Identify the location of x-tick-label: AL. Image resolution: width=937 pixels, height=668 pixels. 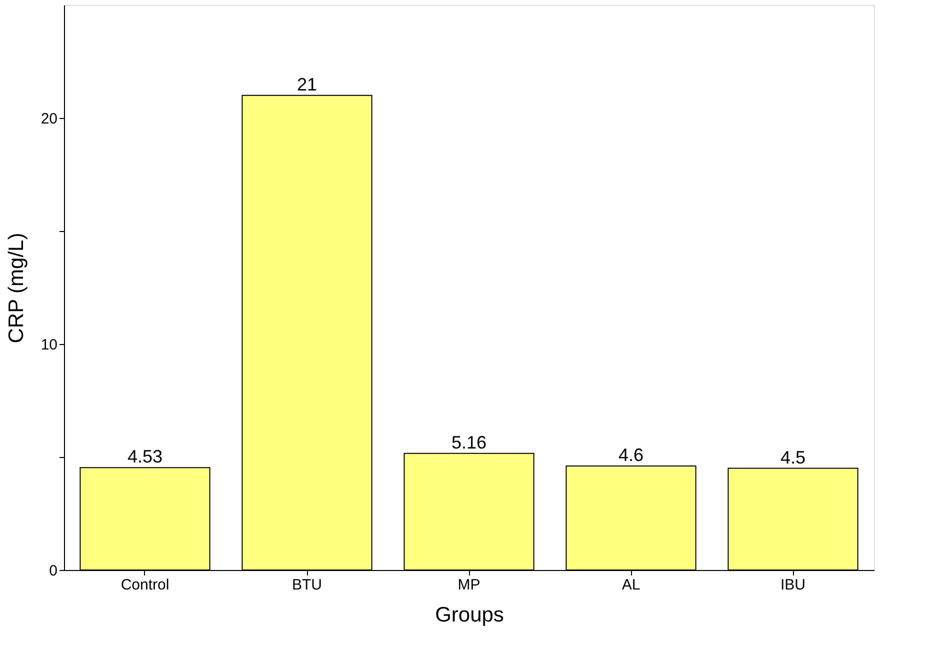
(631, 585).